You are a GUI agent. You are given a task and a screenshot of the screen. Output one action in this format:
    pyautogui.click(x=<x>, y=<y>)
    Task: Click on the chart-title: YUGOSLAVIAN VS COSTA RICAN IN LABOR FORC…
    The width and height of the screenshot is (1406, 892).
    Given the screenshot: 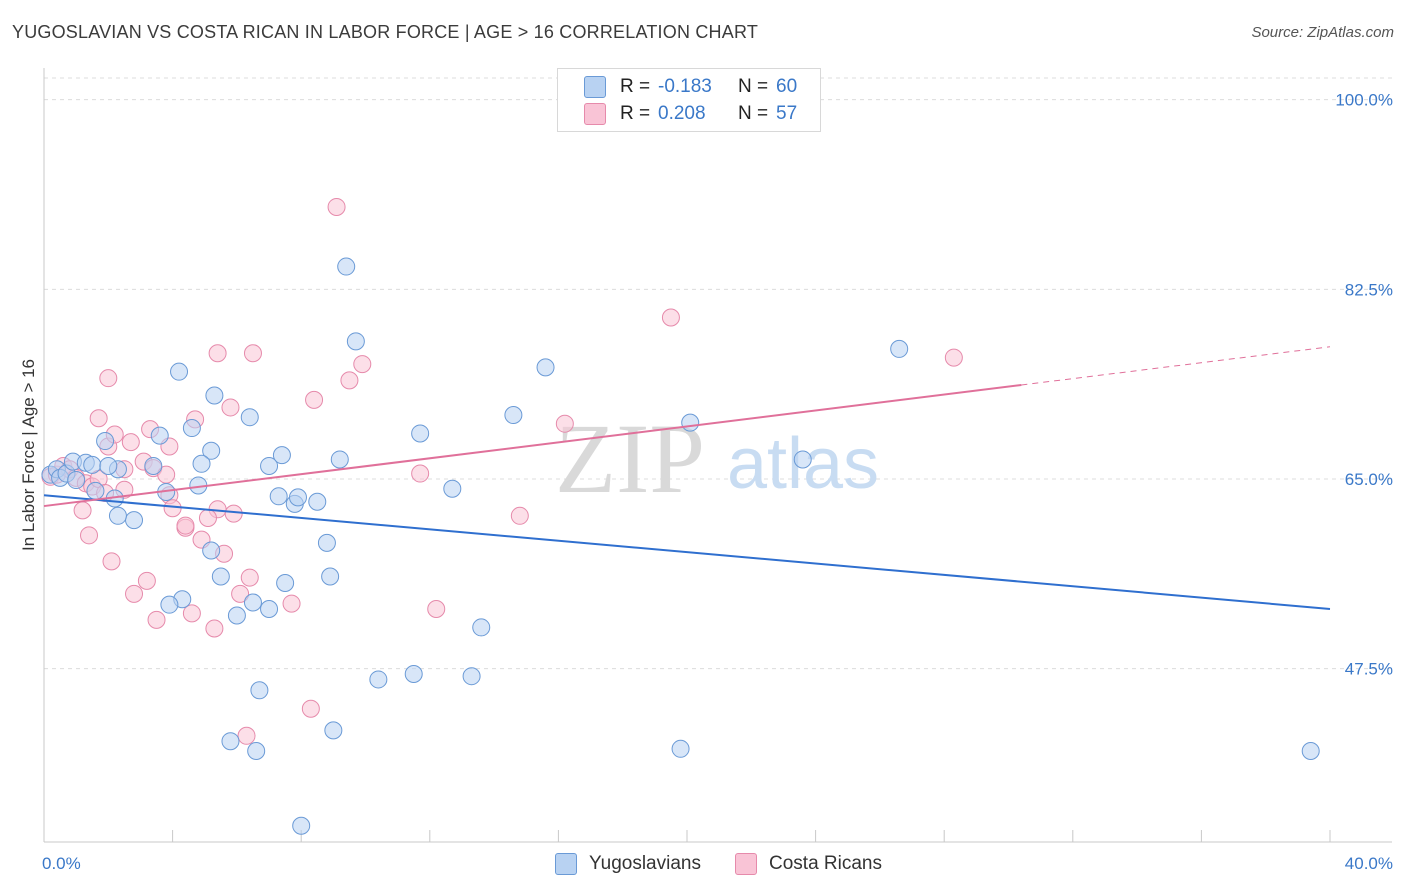 What is the action you would take?
    pyautogui.click(x=385, y=32)
    